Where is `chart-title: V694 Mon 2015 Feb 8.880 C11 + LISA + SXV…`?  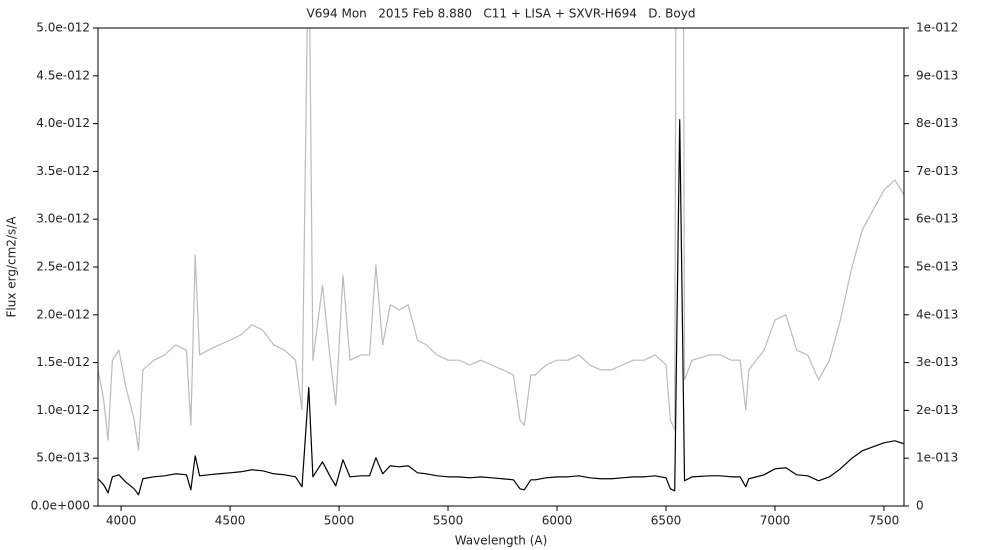
chart-title: V694 Mon 2015 Feb 8.880 C11 + LISA + SXV… is located at coordinates (501, 14).